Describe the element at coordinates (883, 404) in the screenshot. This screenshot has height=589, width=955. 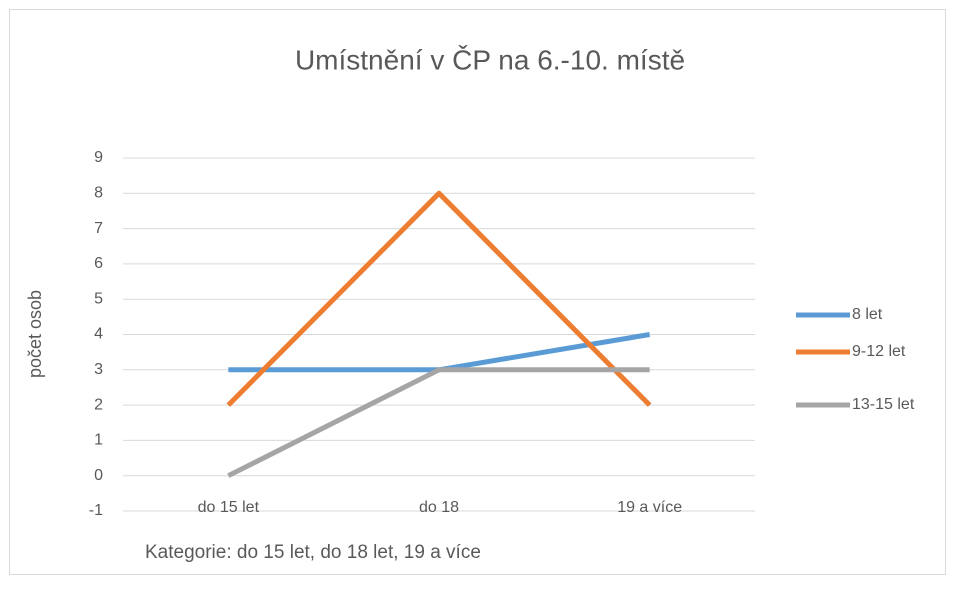
I see `legend-label: 13-15 let` at that location.